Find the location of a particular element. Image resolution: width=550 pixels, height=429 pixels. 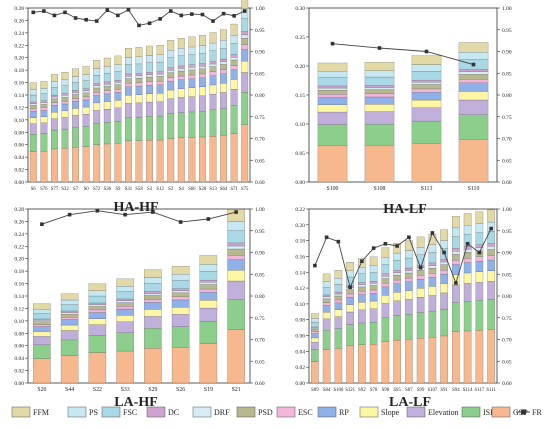

y2-tick-label: 1.00 is located at coordinates (507, 210).